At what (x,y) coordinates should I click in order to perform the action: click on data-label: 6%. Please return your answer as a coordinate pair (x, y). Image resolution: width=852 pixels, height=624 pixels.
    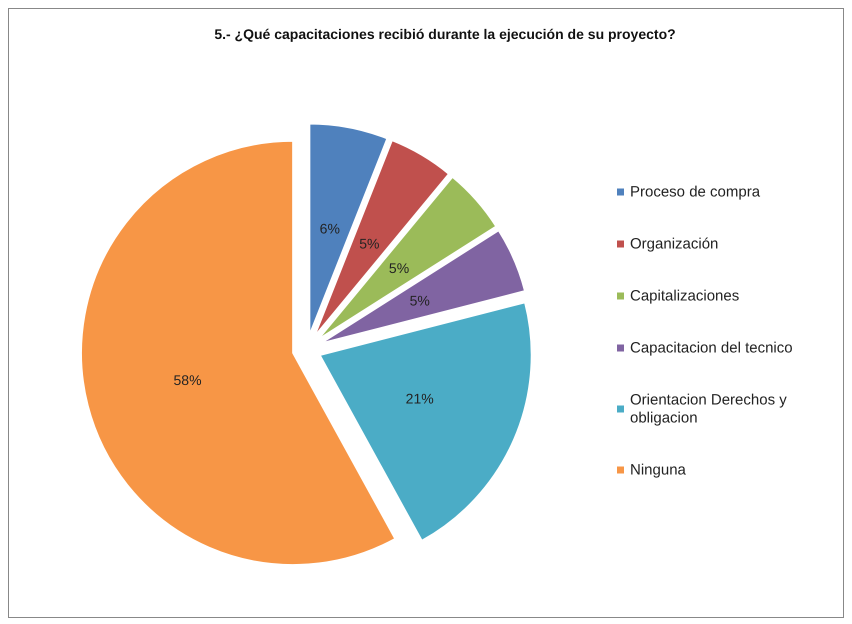
    Looking at the image, I should click on (330, 228).